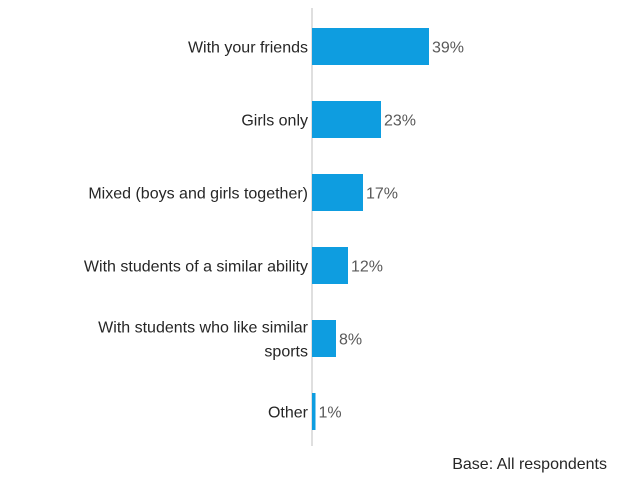 The width and height of the screenshot is (622, 492). I want to click on base-footnote: Base: All respondents, so click(529, 464).